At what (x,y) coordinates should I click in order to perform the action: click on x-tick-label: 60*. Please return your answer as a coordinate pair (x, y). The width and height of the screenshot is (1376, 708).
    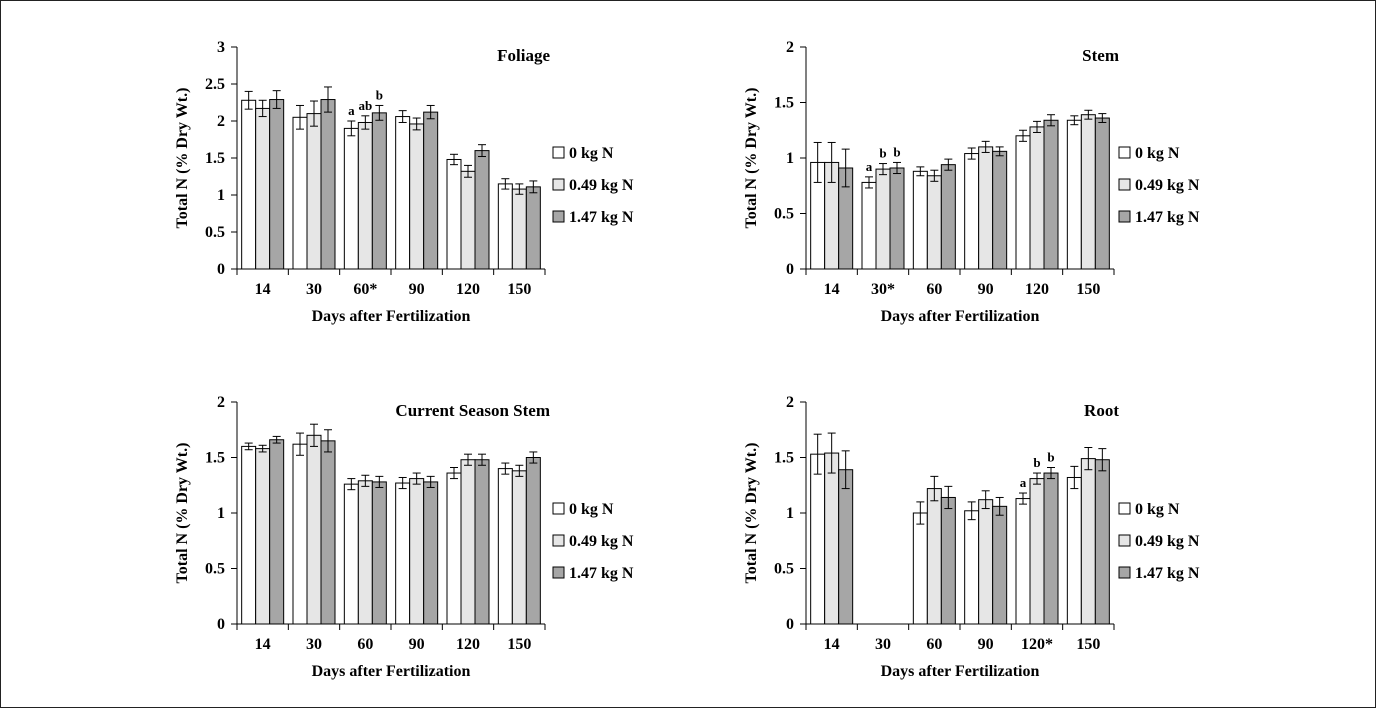
    Looking at the image, I should click on (365, 289).